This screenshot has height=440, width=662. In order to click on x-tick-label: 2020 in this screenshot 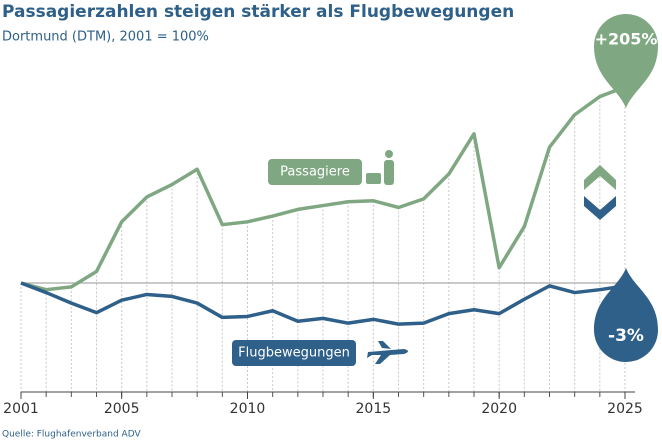, I will do `click(499, 409)`.